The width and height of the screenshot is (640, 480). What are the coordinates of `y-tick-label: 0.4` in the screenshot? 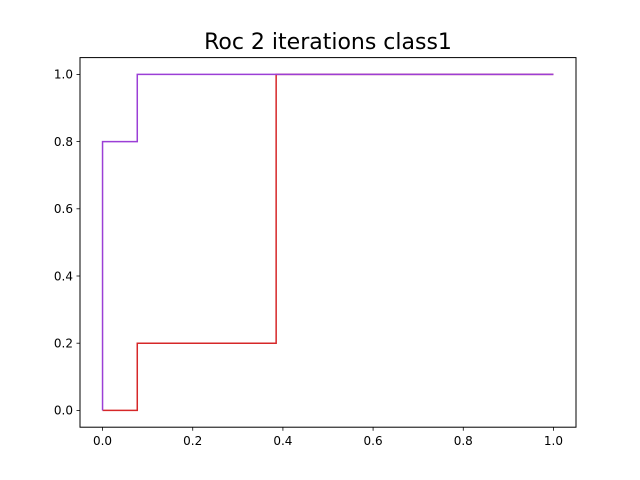 It's located at (63, 276).